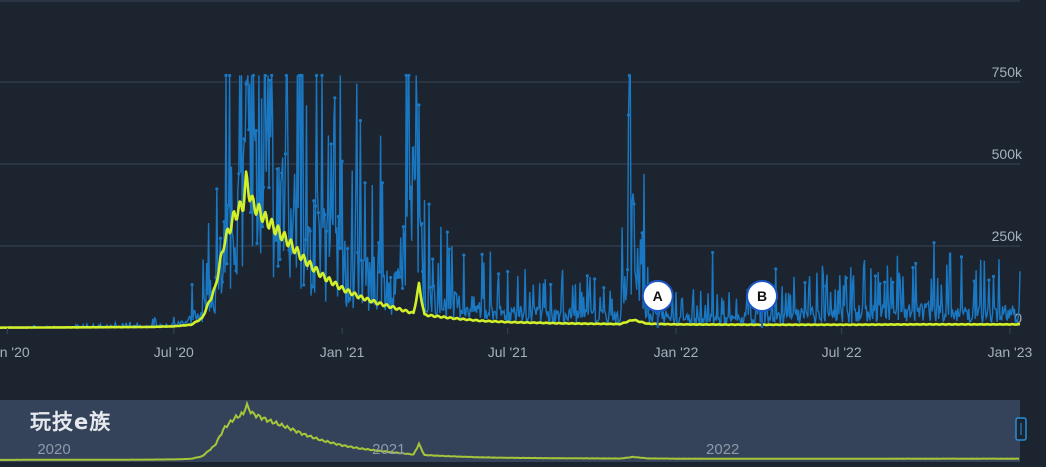 This screenshot has width=1046, height=467. What do you see at coordinates (174, 352) in the screenshot?
I see `x-tick-label: Jul '20` at bounding box center [174, 352].